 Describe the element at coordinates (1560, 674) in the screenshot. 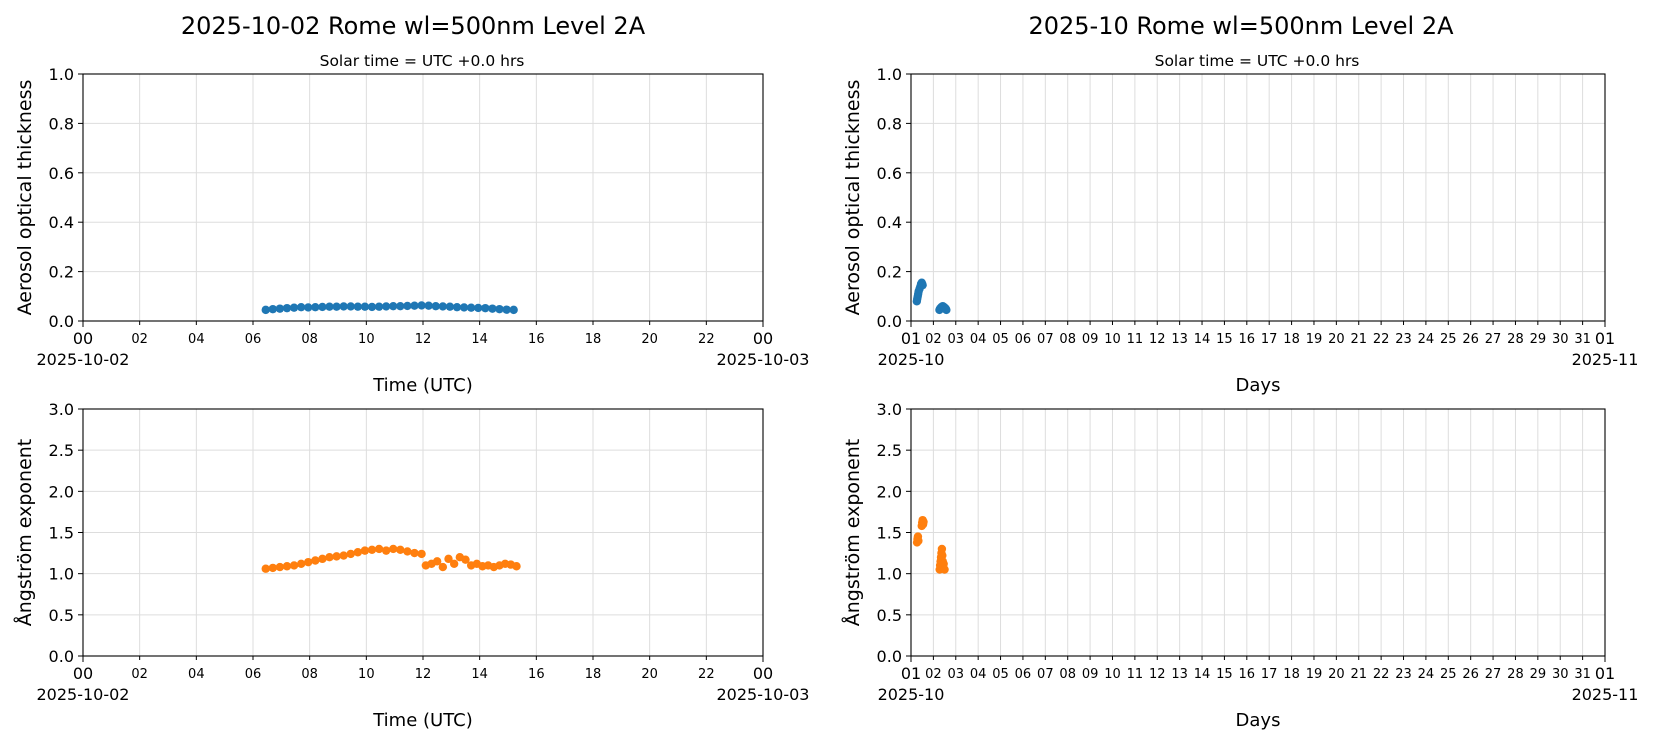

I see `monthly-angstrom-xtick-label: 30` at that location.